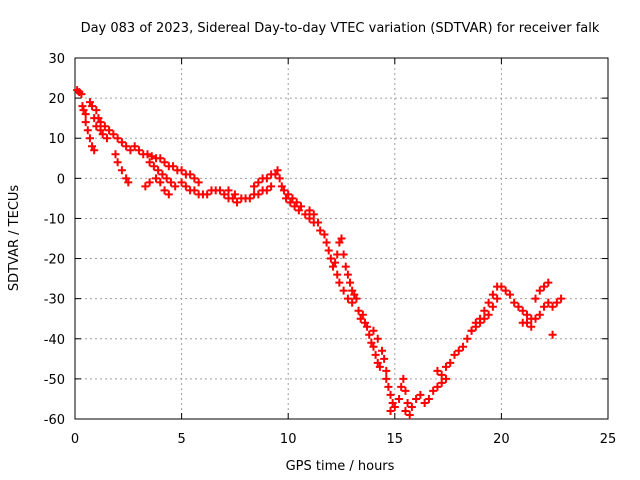 This screenshot has width=640, height=480. Describe the element at coordinates (56, 139) in the screenshot. I see `y-tick-label: 10` at that location.